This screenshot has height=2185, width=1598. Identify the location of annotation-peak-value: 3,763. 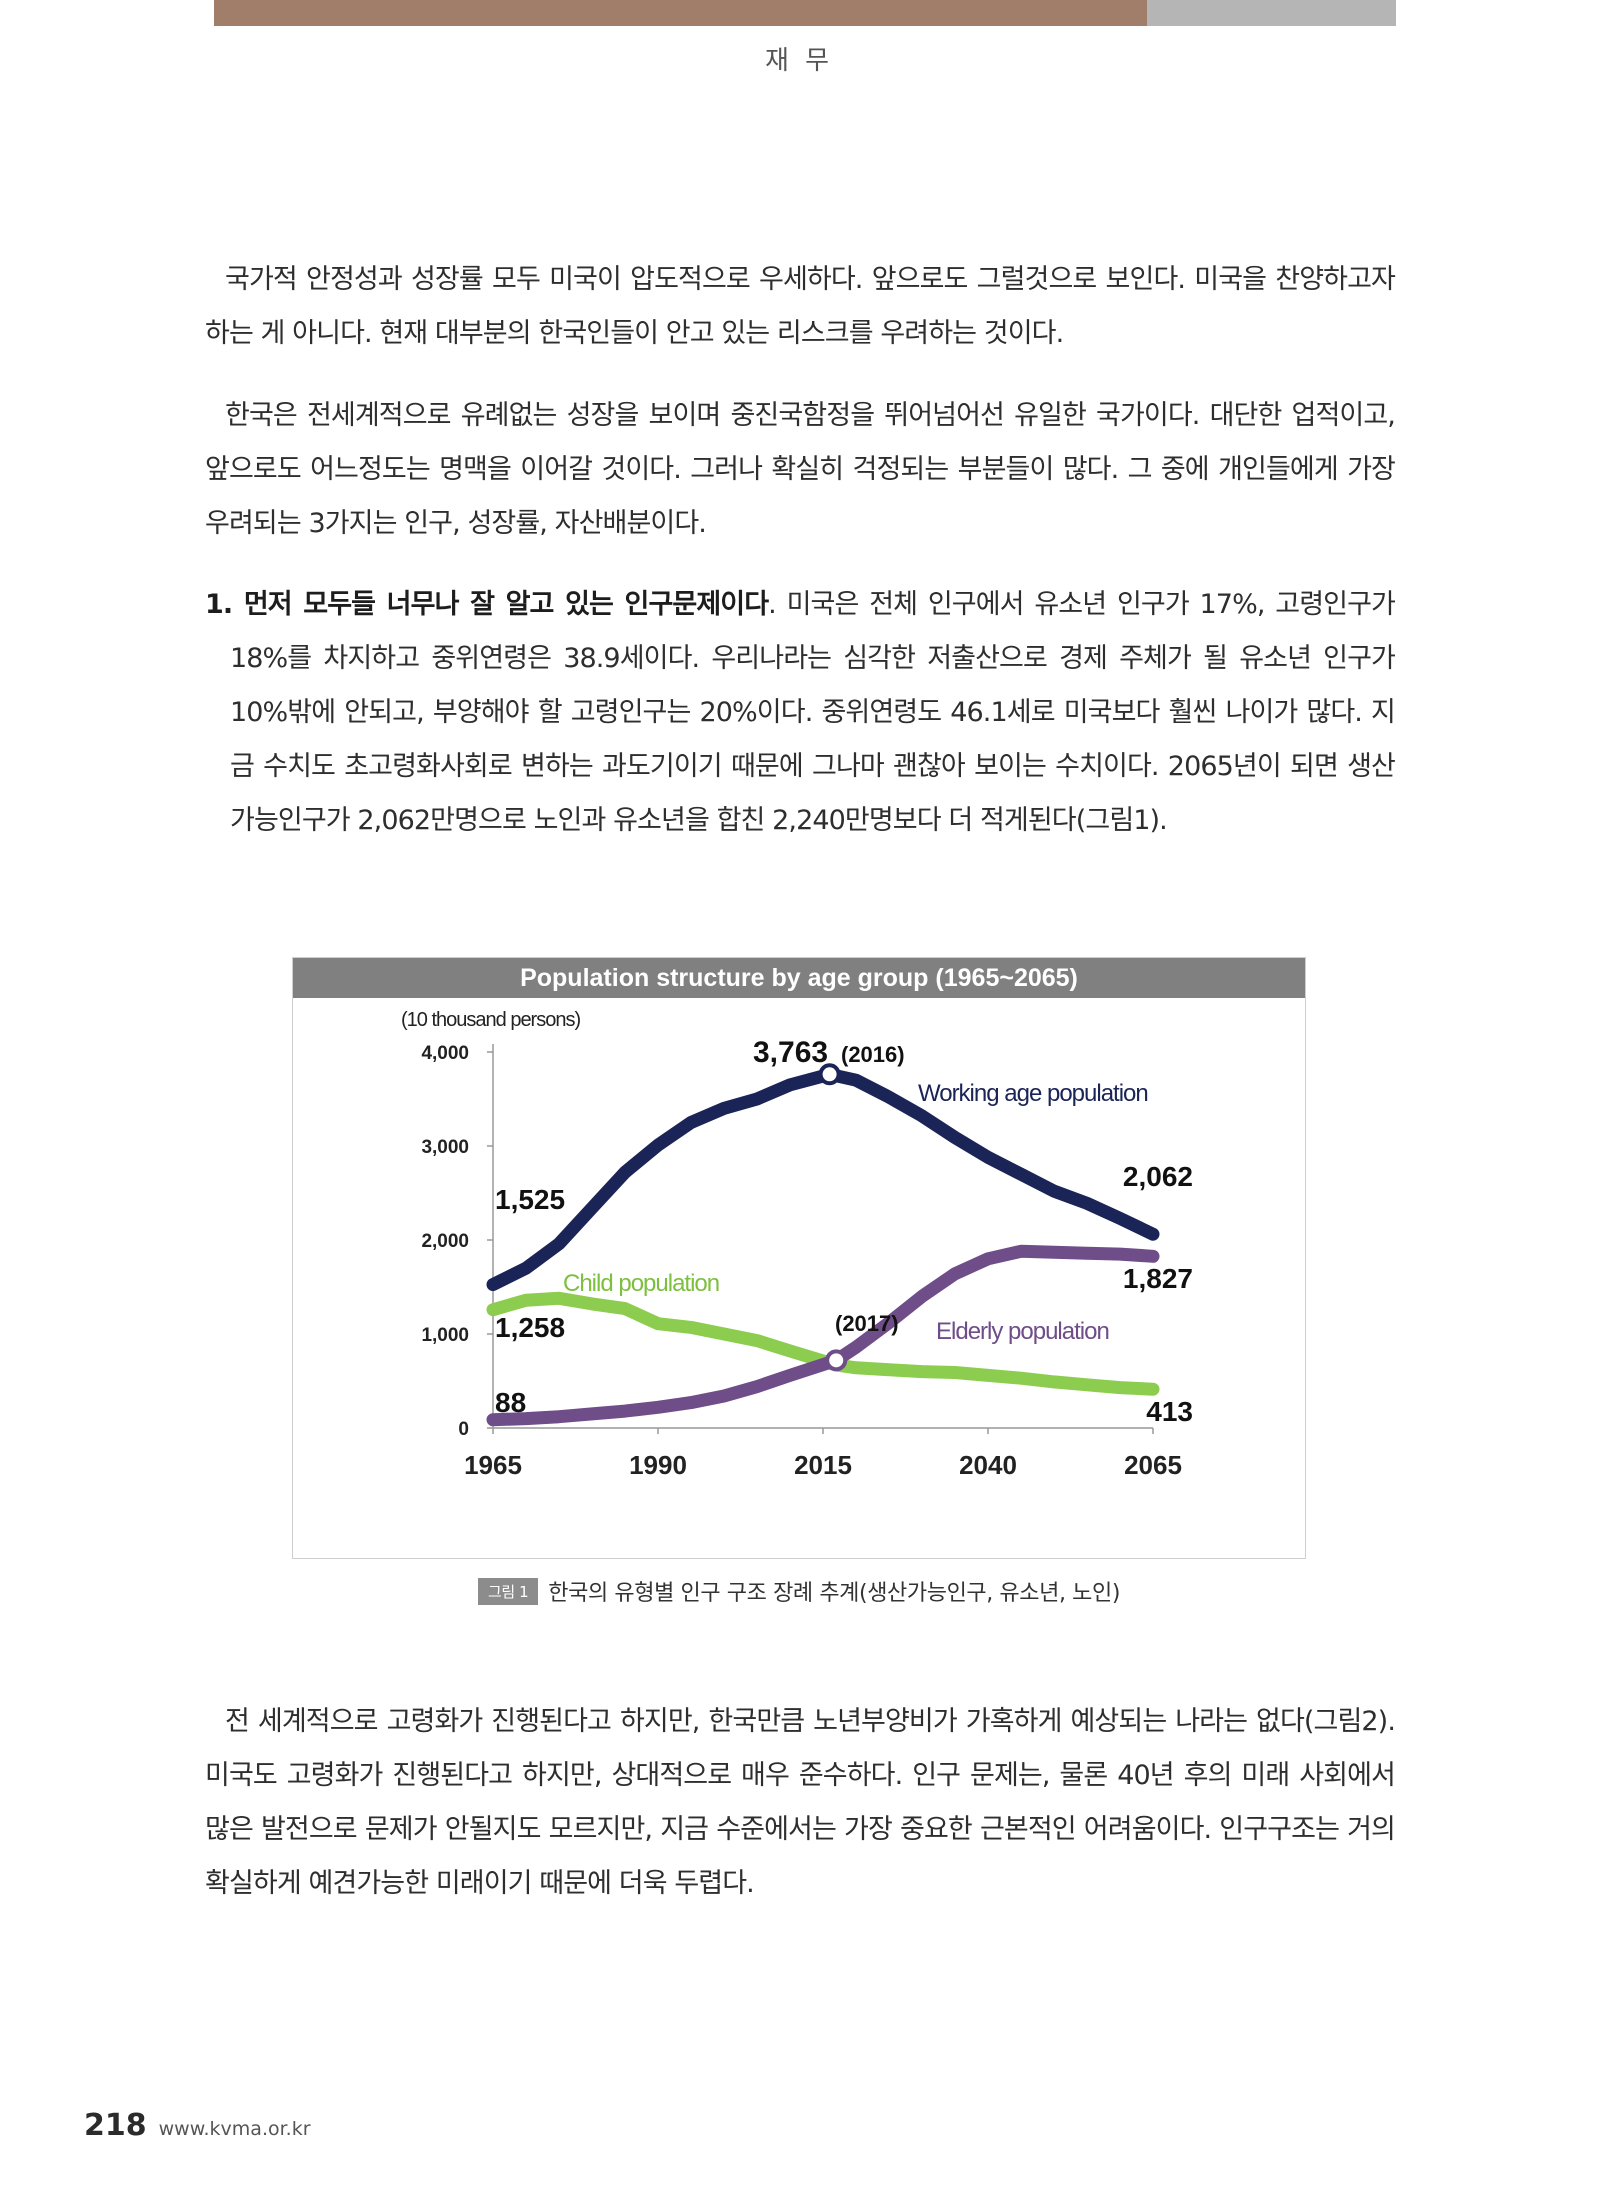
(790, 1052).